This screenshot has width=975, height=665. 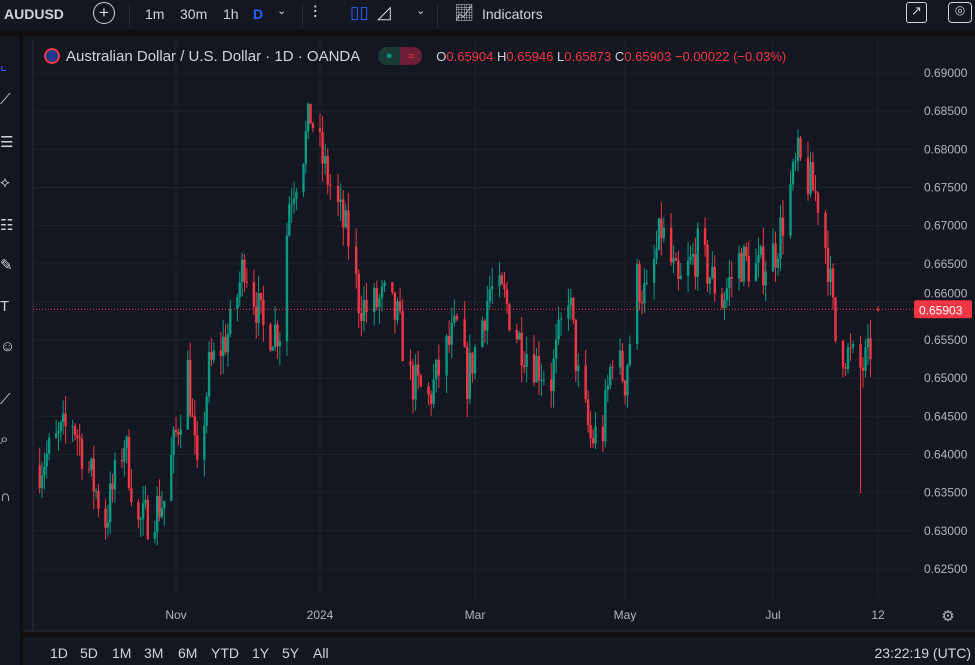 I want to click on change-value: −0.00022 (−0.03%), so click(x=730, y=56).